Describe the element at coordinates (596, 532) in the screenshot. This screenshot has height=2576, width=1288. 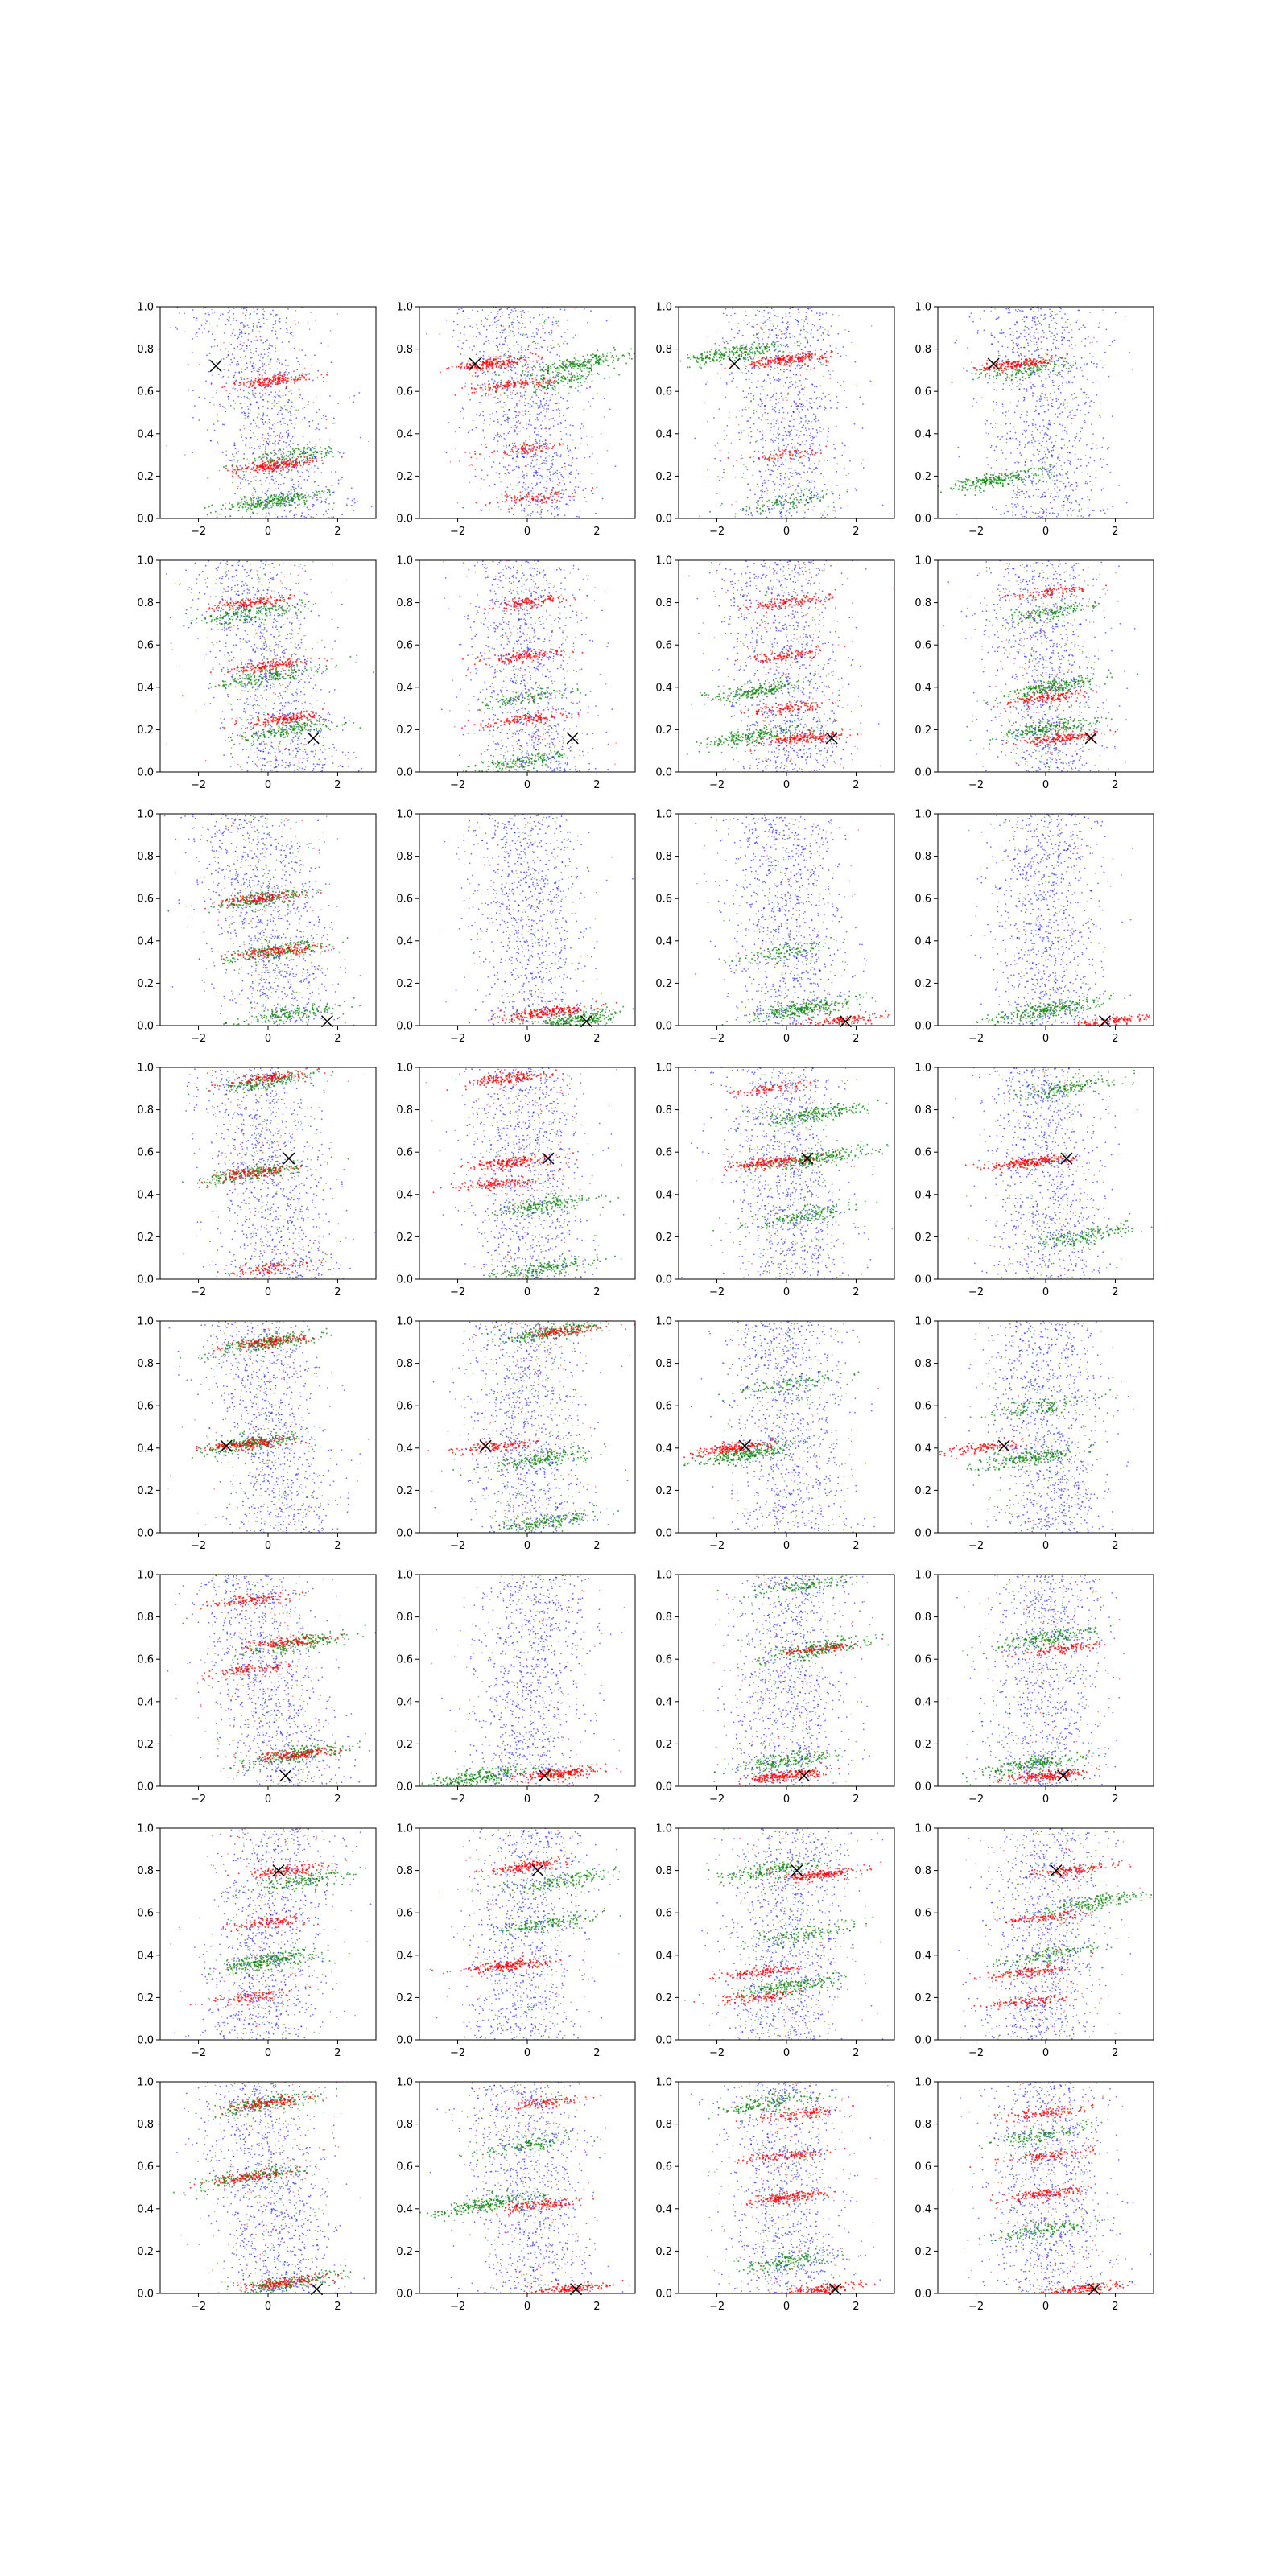
I see `x-tick-label: 2` at that location.